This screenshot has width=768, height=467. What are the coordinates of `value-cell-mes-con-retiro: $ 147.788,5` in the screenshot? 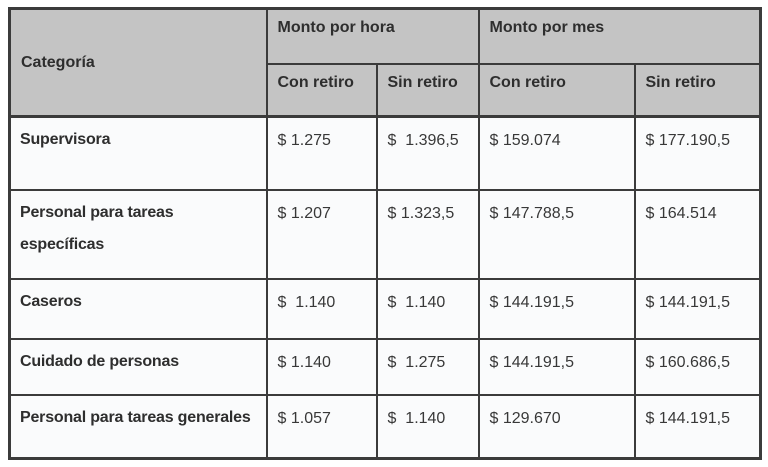 It's located at (556, 234).